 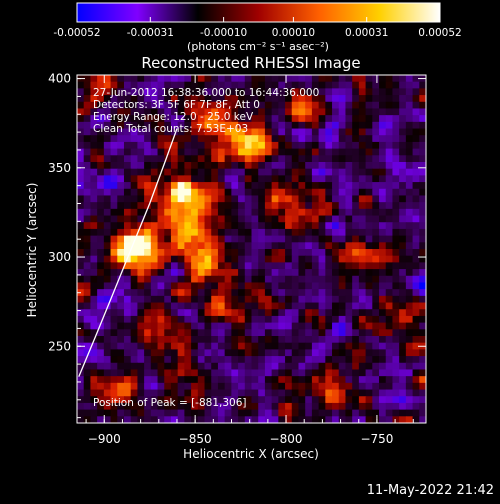 What do you see at coordinates (258, 12) in the screenshot?
I see `colorbar-gradient` at bounding box center [258, 12].